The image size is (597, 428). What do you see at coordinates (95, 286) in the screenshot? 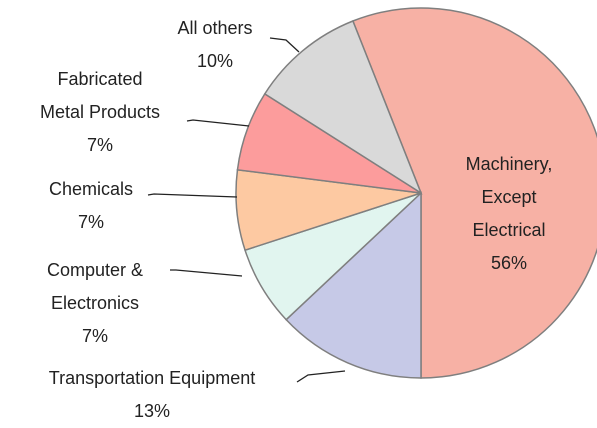
I see `category-label: Computer & Electronics` at bounding box center [95, 286].